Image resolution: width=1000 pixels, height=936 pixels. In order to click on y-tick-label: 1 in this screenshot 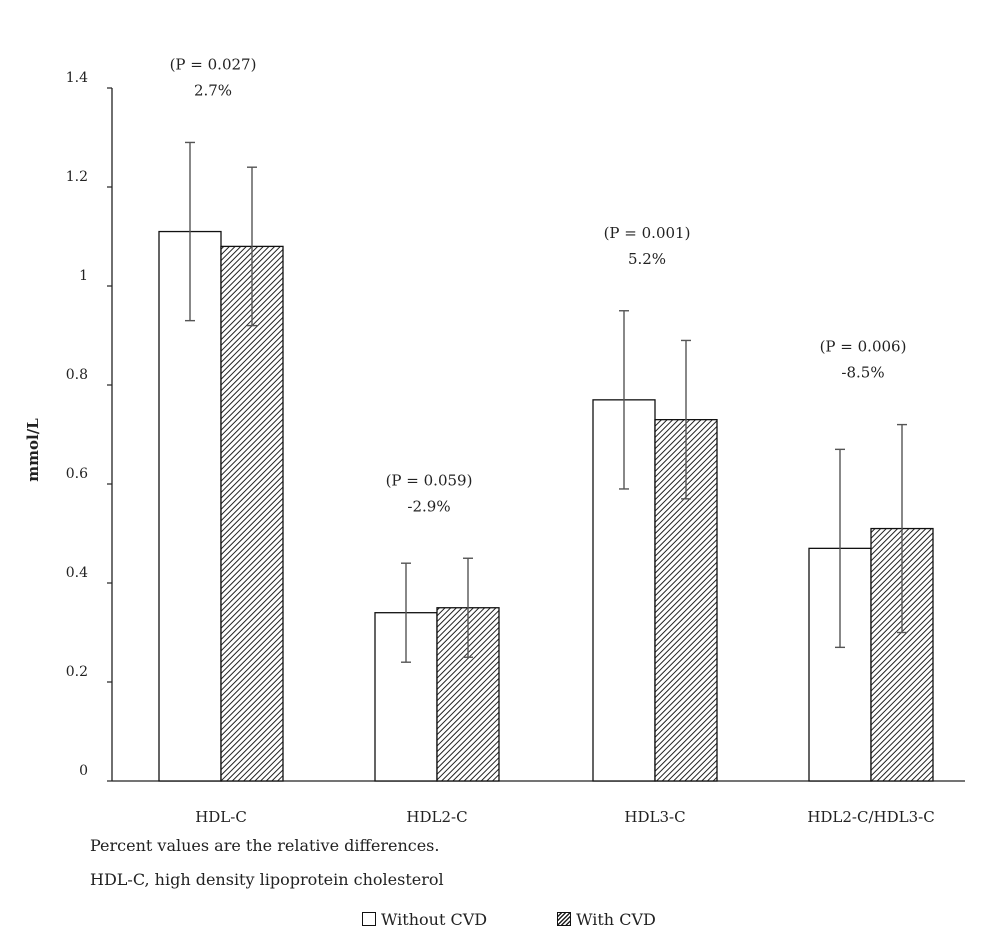, I will do `click(83, 276)`.